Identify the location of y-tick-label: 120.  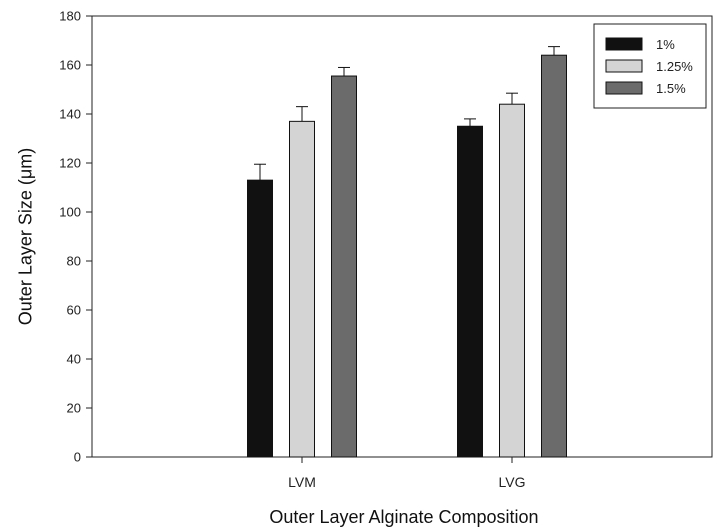
(70, 163).